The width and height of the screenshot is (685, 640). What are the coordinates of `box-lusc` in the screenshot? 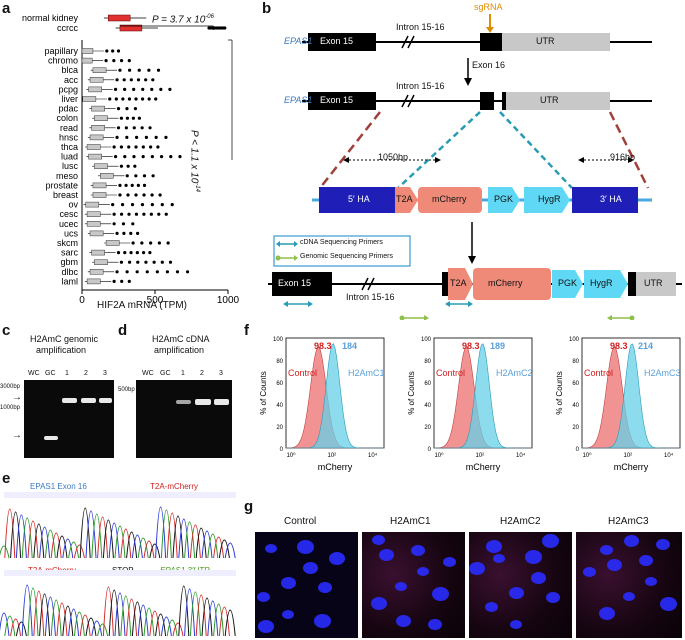 It's located at (101, 166).